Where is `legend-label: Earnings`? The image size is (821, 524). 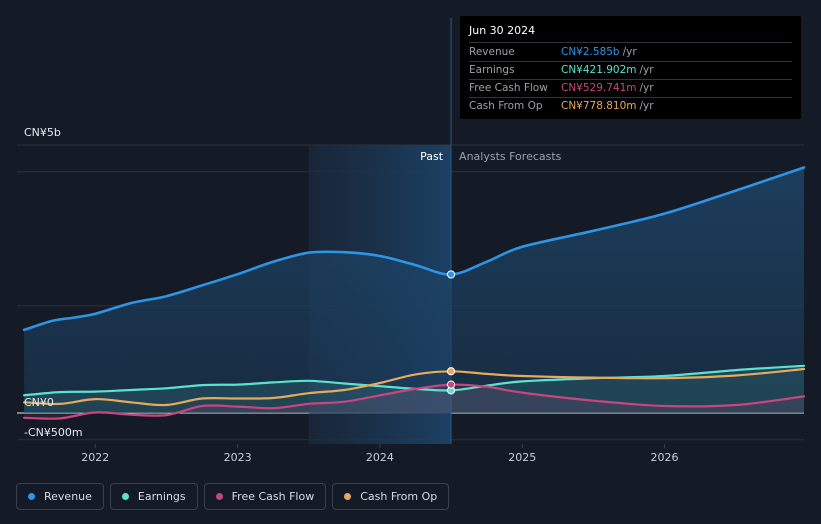 legend-label: Earnings is located at coordinates (161, 496).